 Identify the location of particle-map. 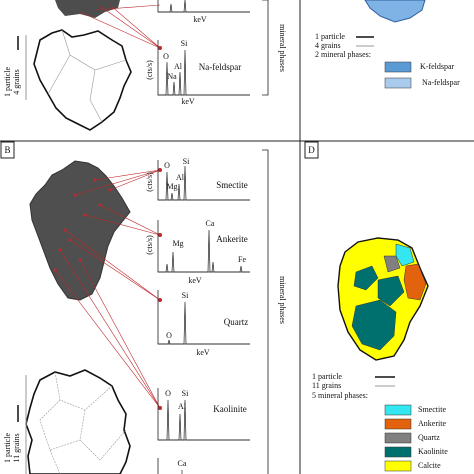
(395, 11).